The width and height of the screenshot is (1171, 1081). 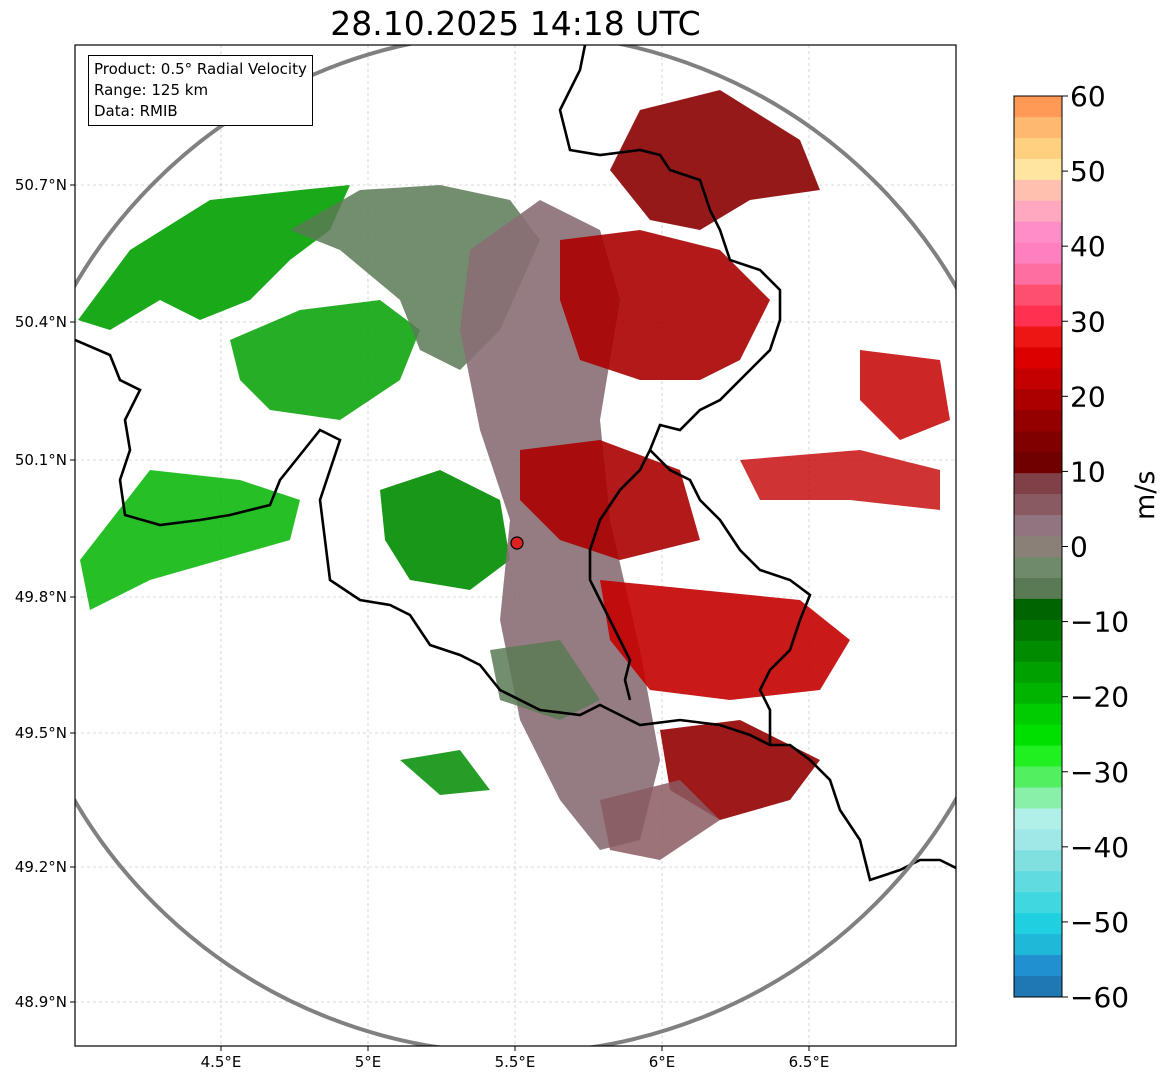 What do you see at coordinates (1088, 96) in the screenshot?
I see `colorbar-tick-label: 60` at bounding box center [1088, 96].